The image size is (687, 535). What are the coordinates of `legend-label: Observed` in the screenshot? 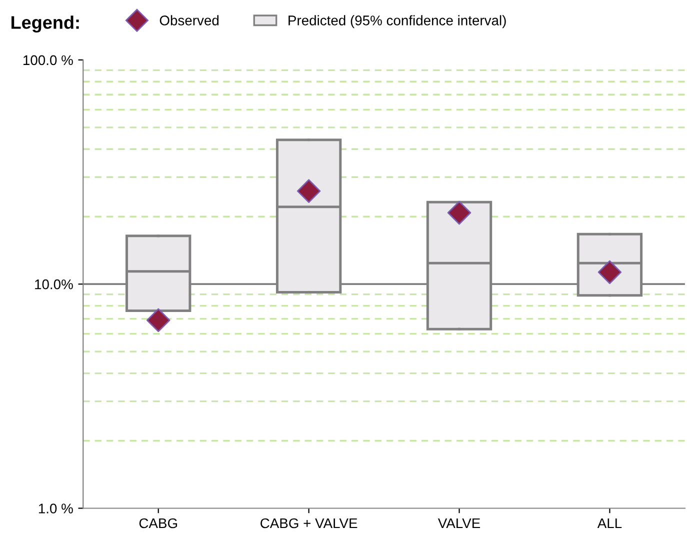 It's located at (189, 20).